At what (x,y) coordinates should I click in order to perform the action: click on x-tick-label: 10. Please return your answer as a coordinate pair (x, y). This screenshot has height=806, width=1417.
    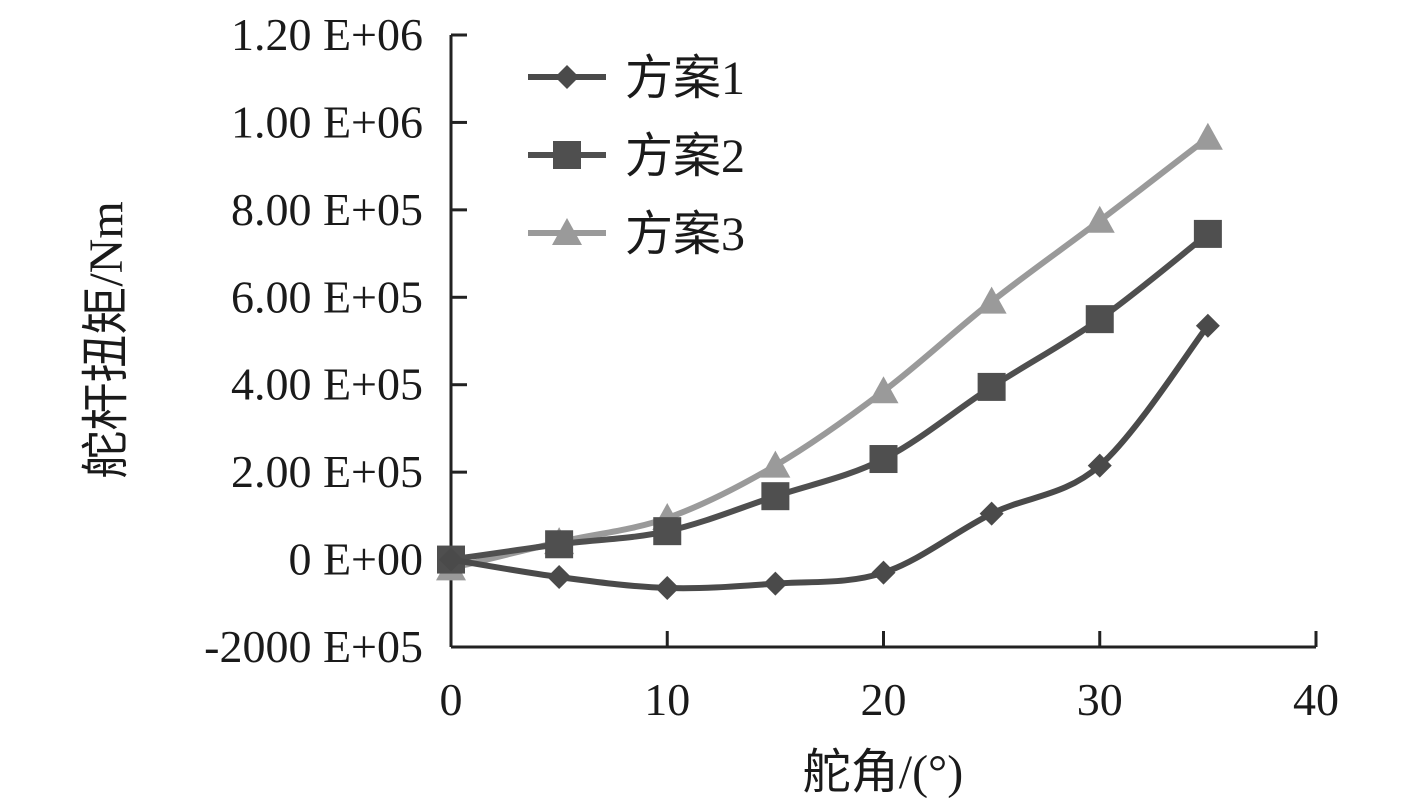
    Looking at the image, I should click on (667, 699).